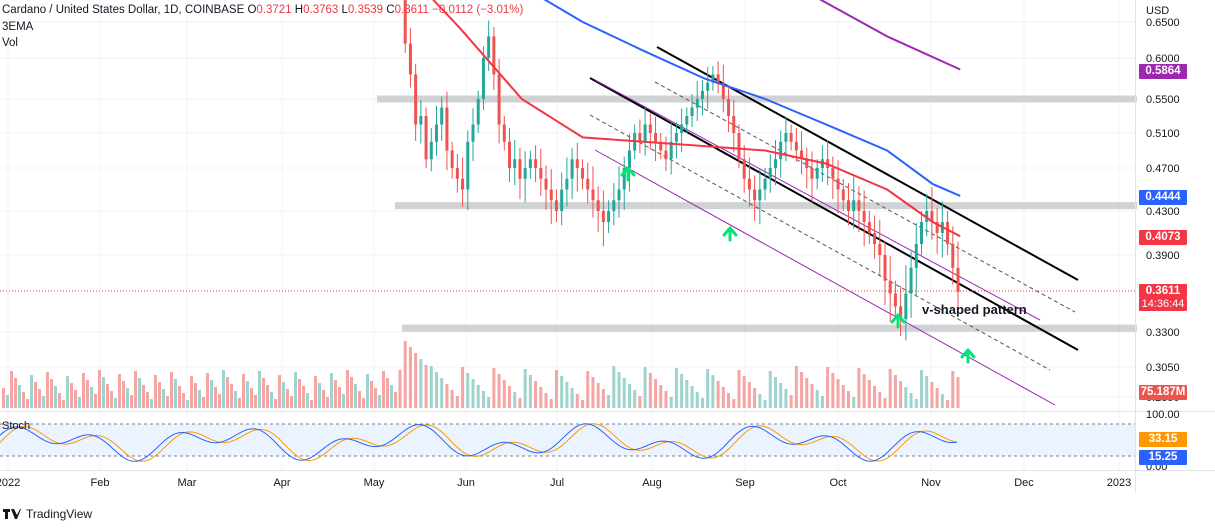  I want to click on open-label: O, so click(252, 10).